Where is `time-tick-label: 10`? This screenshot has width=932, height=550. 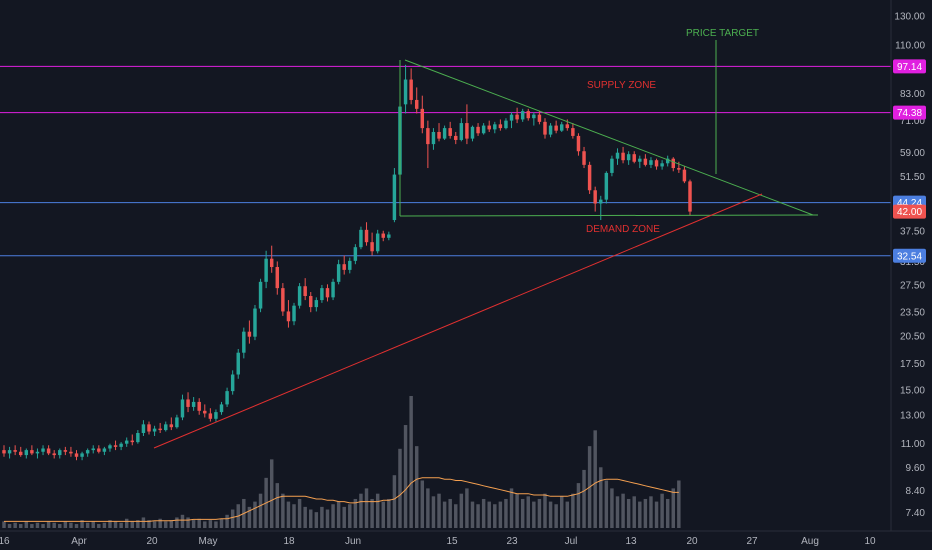
time-tick-label: 10 is located at coordinates (870, 541).